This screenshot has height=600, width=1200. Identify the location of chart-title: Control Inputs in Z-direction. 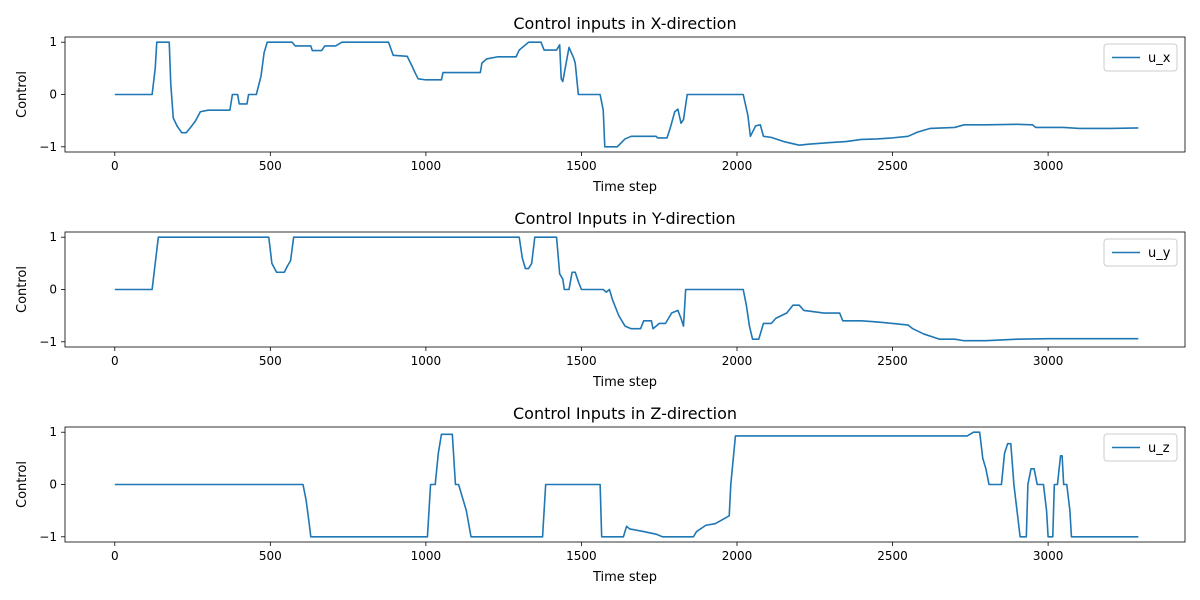
(625, 413).